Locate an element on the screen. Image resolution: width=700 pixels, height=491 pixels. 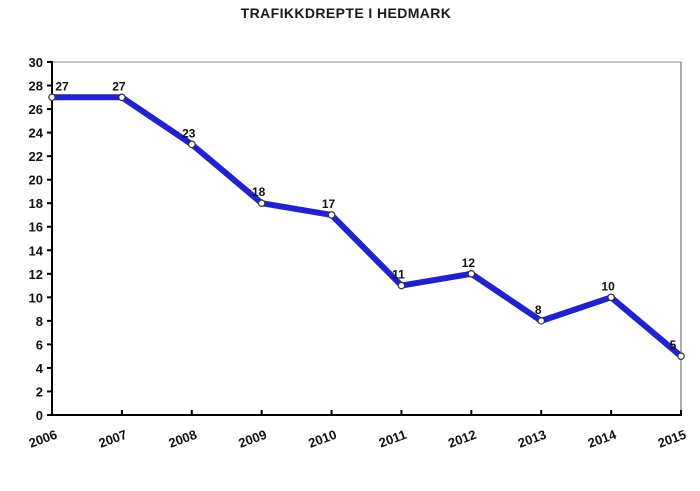
y-tick-label: 26 is located at coordinates (36, 109).